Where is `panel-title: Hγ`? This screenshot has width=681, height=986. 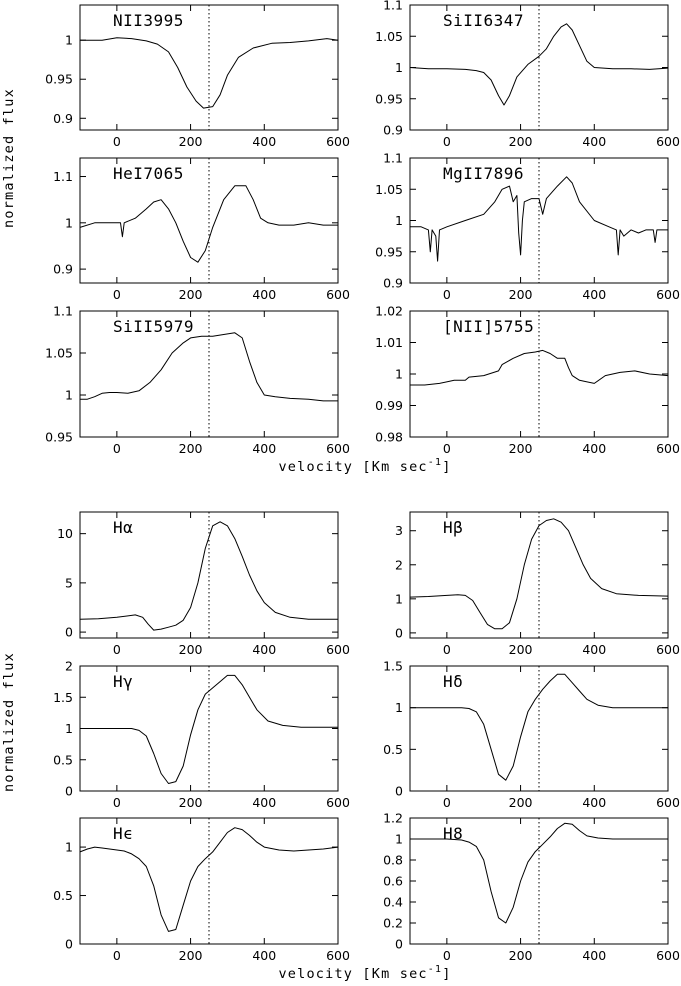 panel-title: Hγ is located at coordinates (123, 681).